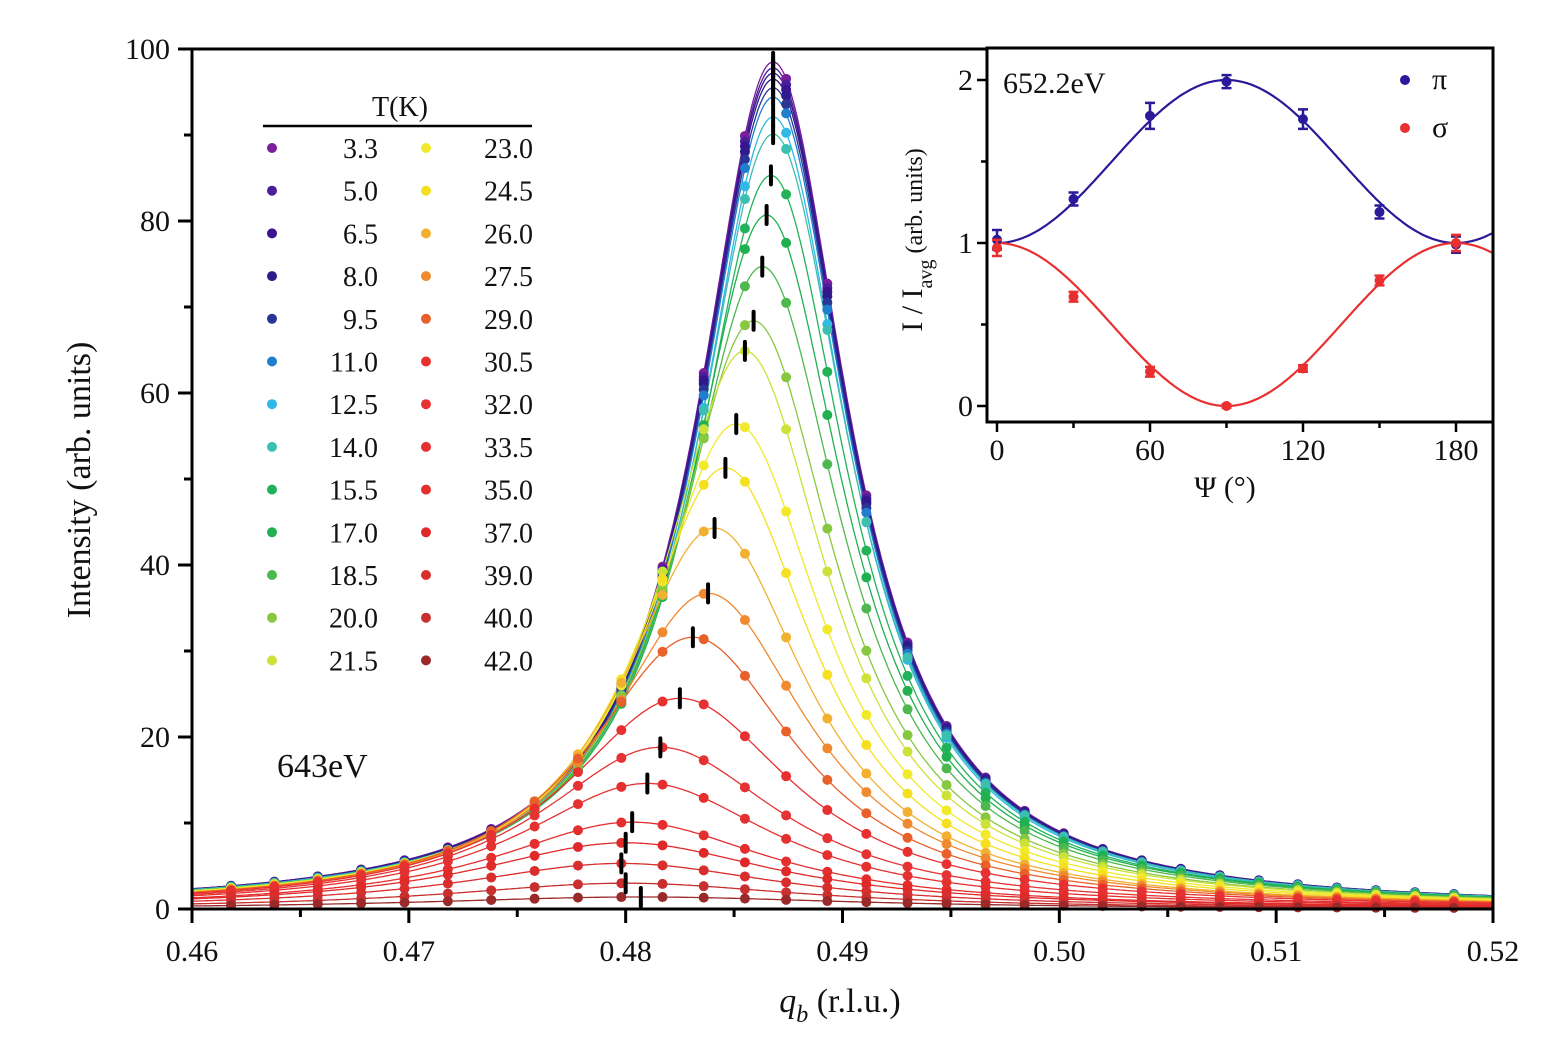  I want to click on inset-axes: 0 60 120 180 0 1 2, so click(1226, 256).